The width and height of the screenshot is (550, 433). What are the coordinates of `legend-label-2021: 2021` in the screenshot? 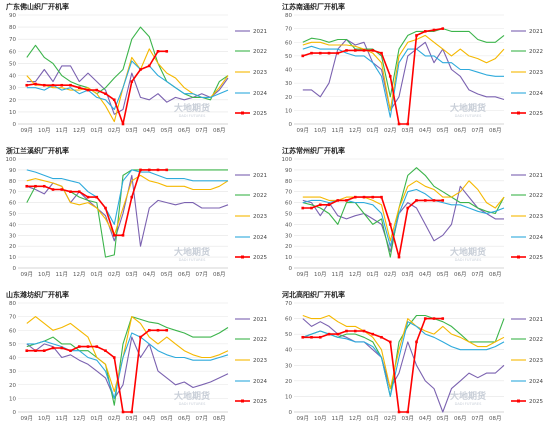 It's located at (260, 32).